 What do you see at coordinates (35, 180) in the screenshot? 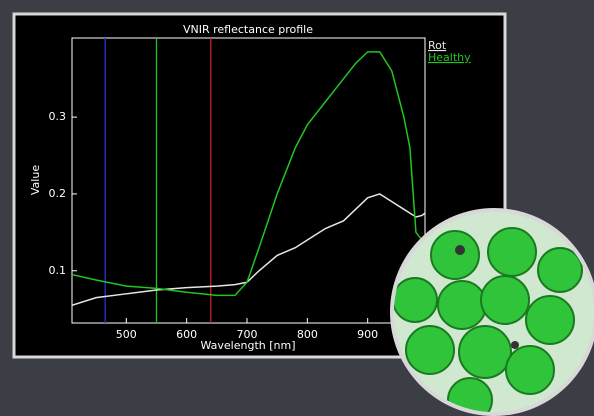
I see `y-axis-label: Value` at bounding box center [35, 180].